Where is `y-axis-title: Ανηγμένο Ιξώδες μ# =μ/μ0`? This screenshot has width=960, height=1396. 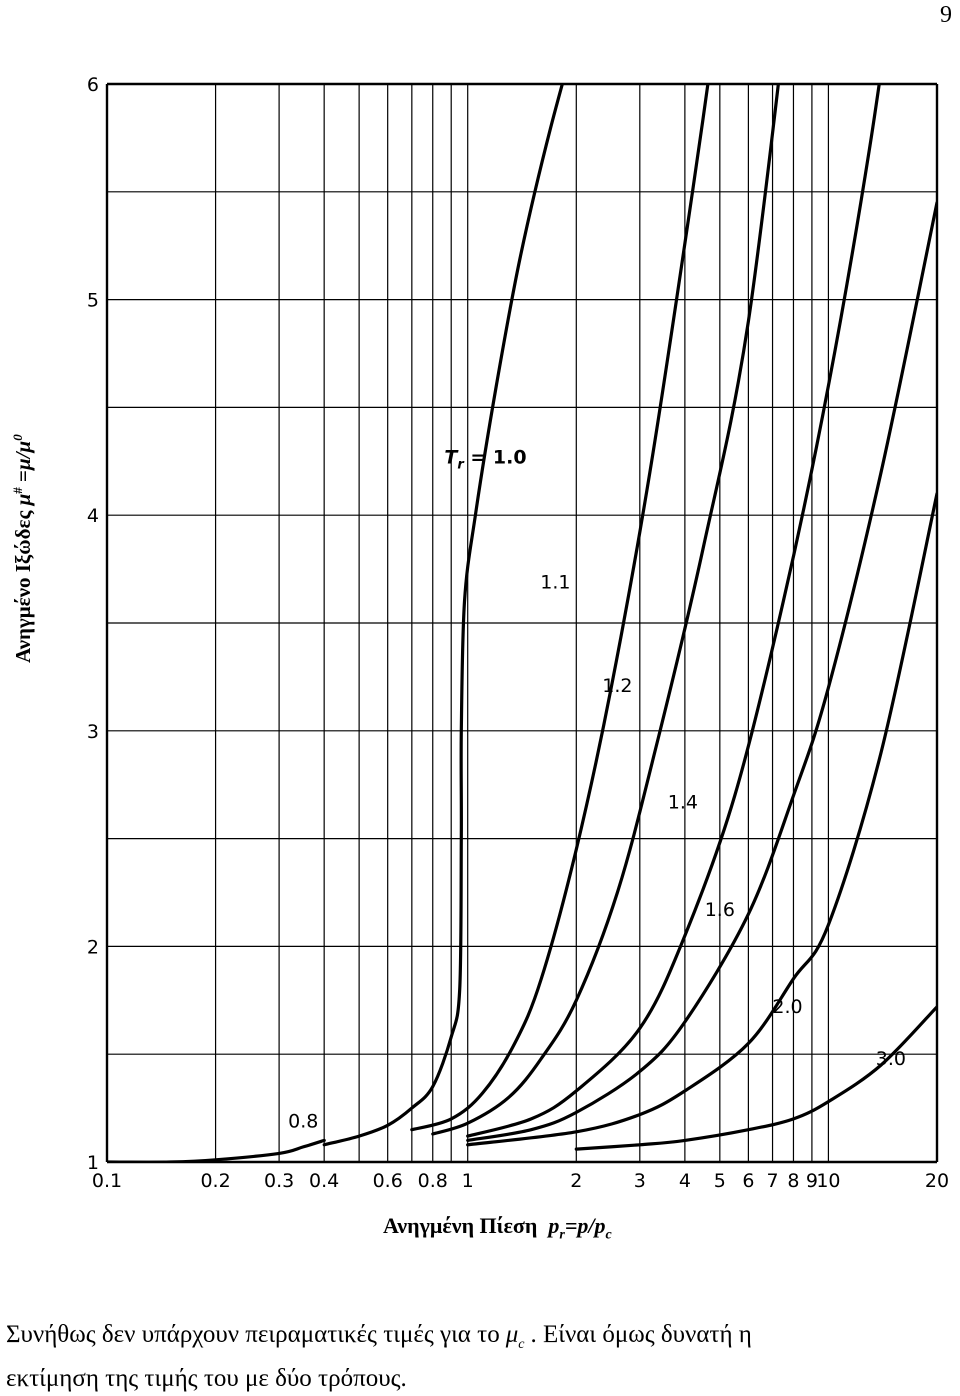 y-axis-title: Ανηγμένο Ιξώδες μ# =μ/μ0 is located at coordinates (21, 515).